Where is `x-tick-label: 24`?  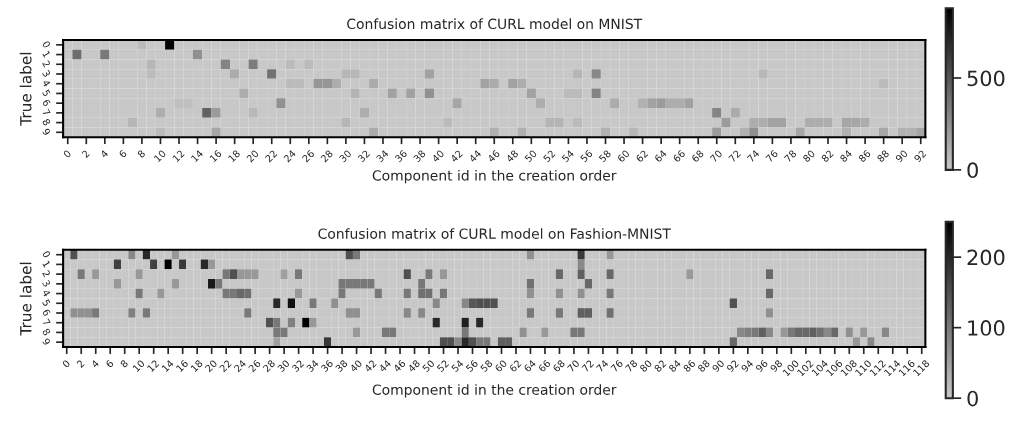
x-tick-label: 24 is located at coordinates (290, 156).